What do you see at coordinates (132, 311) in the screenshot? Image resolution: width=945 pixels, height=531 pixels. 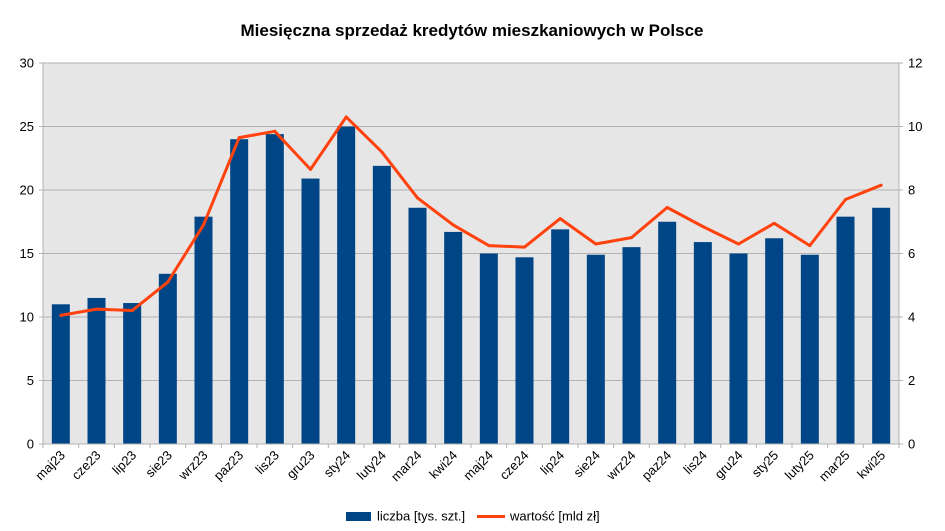 I see `point-lip23` at bounding box center [132, 311].